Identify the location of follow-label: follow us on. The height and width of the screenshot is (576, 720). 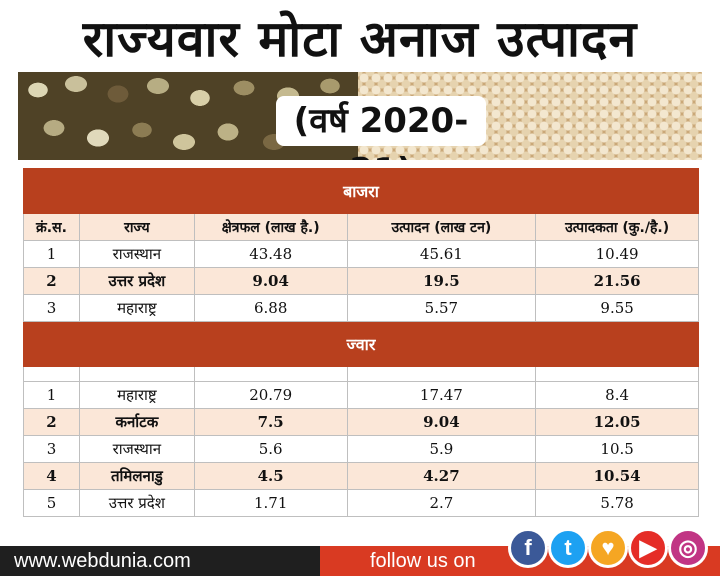
(423, 561).